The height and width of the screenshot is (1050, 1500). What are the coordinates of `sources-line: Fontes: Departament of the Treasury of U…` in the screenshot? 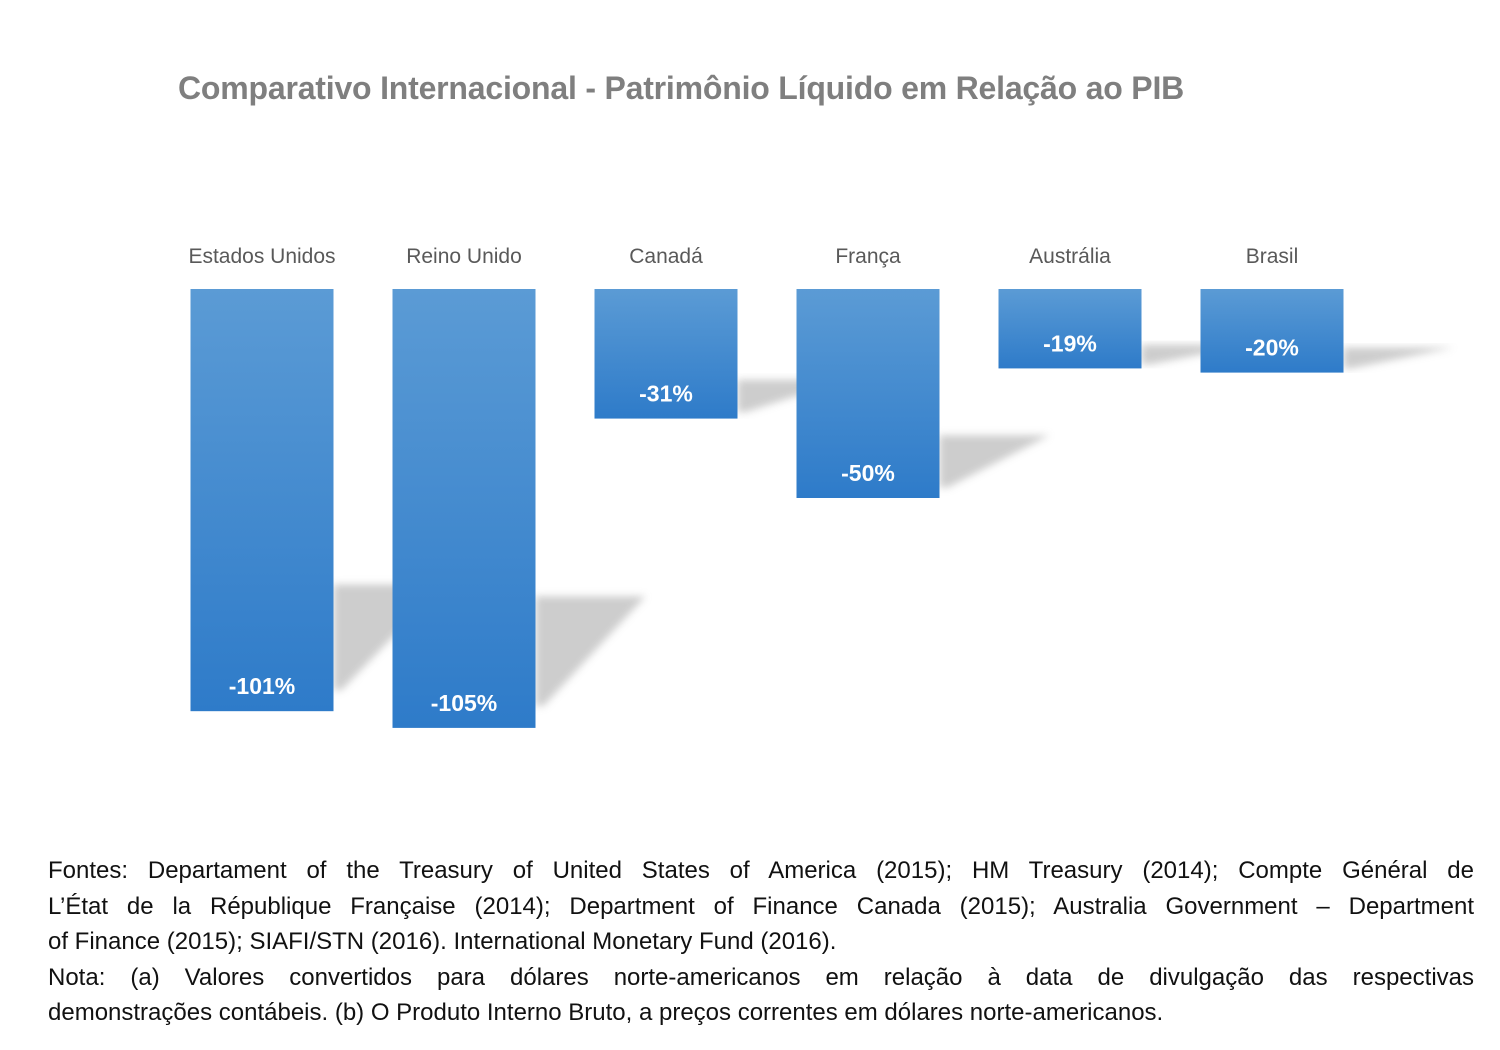 It's located at (761, 870).